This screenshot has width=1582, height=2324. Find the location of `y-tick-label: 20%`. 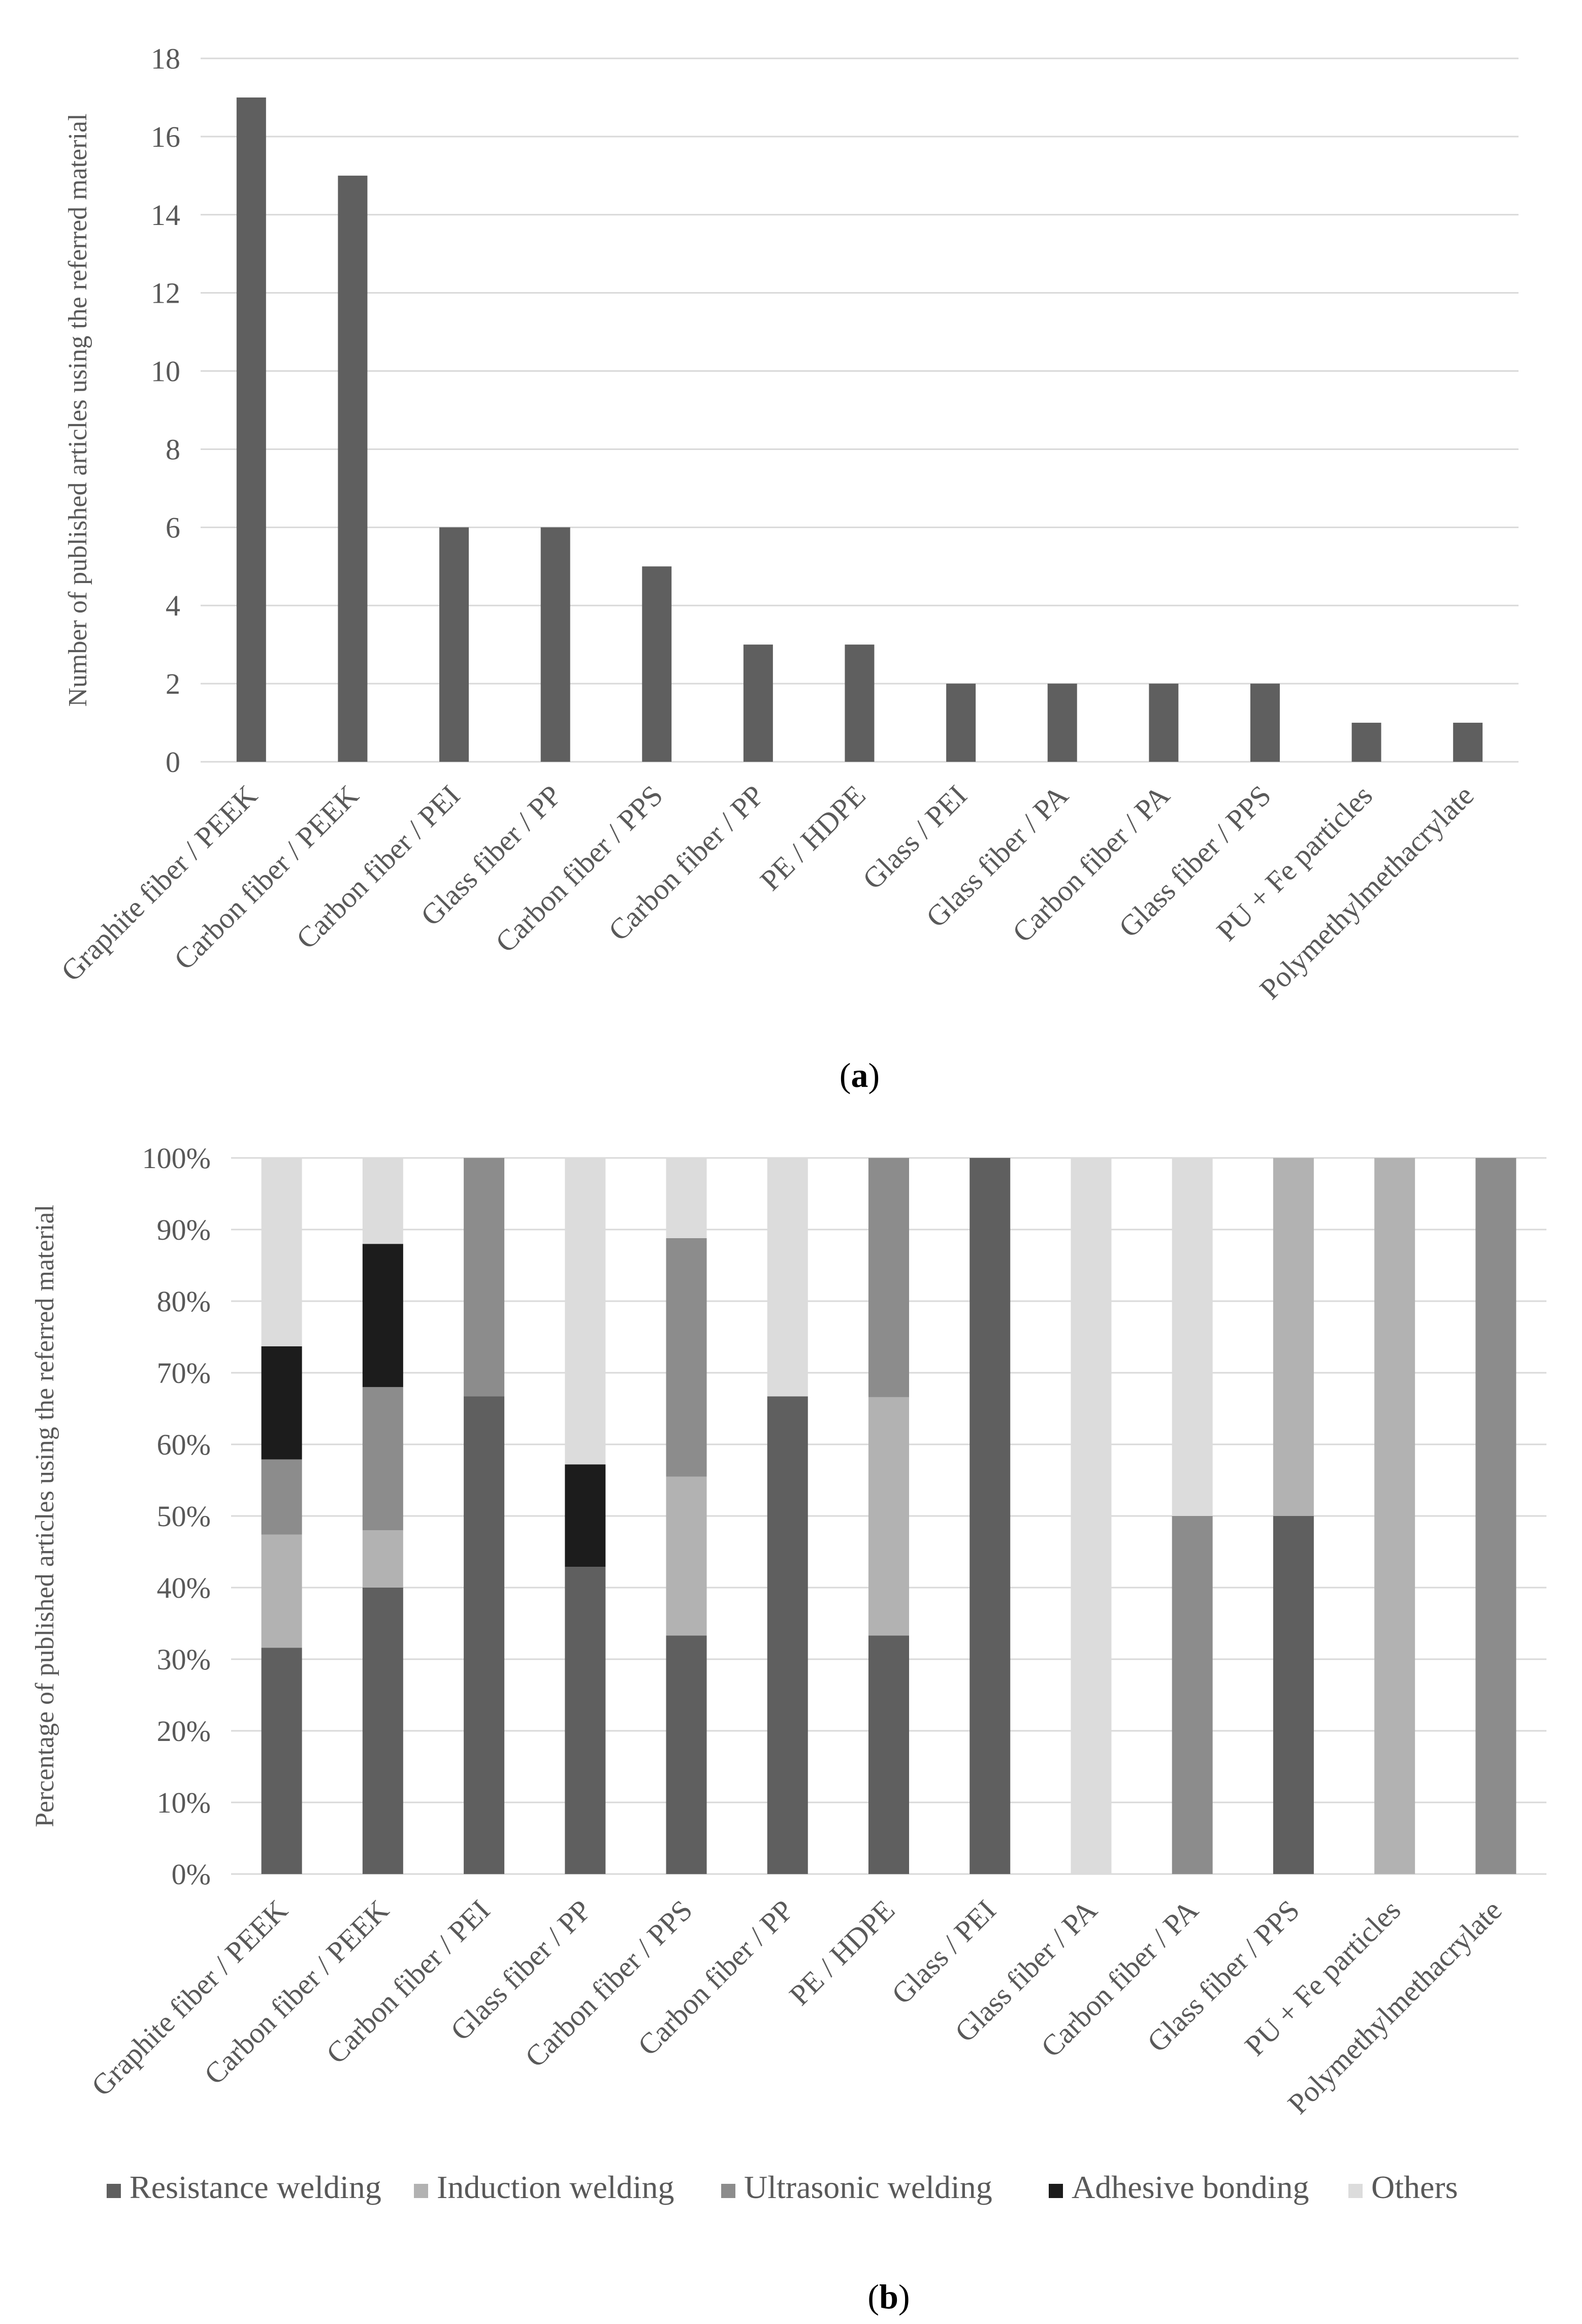

y-tick-label: 20% is located at coordinates (184, 1732).